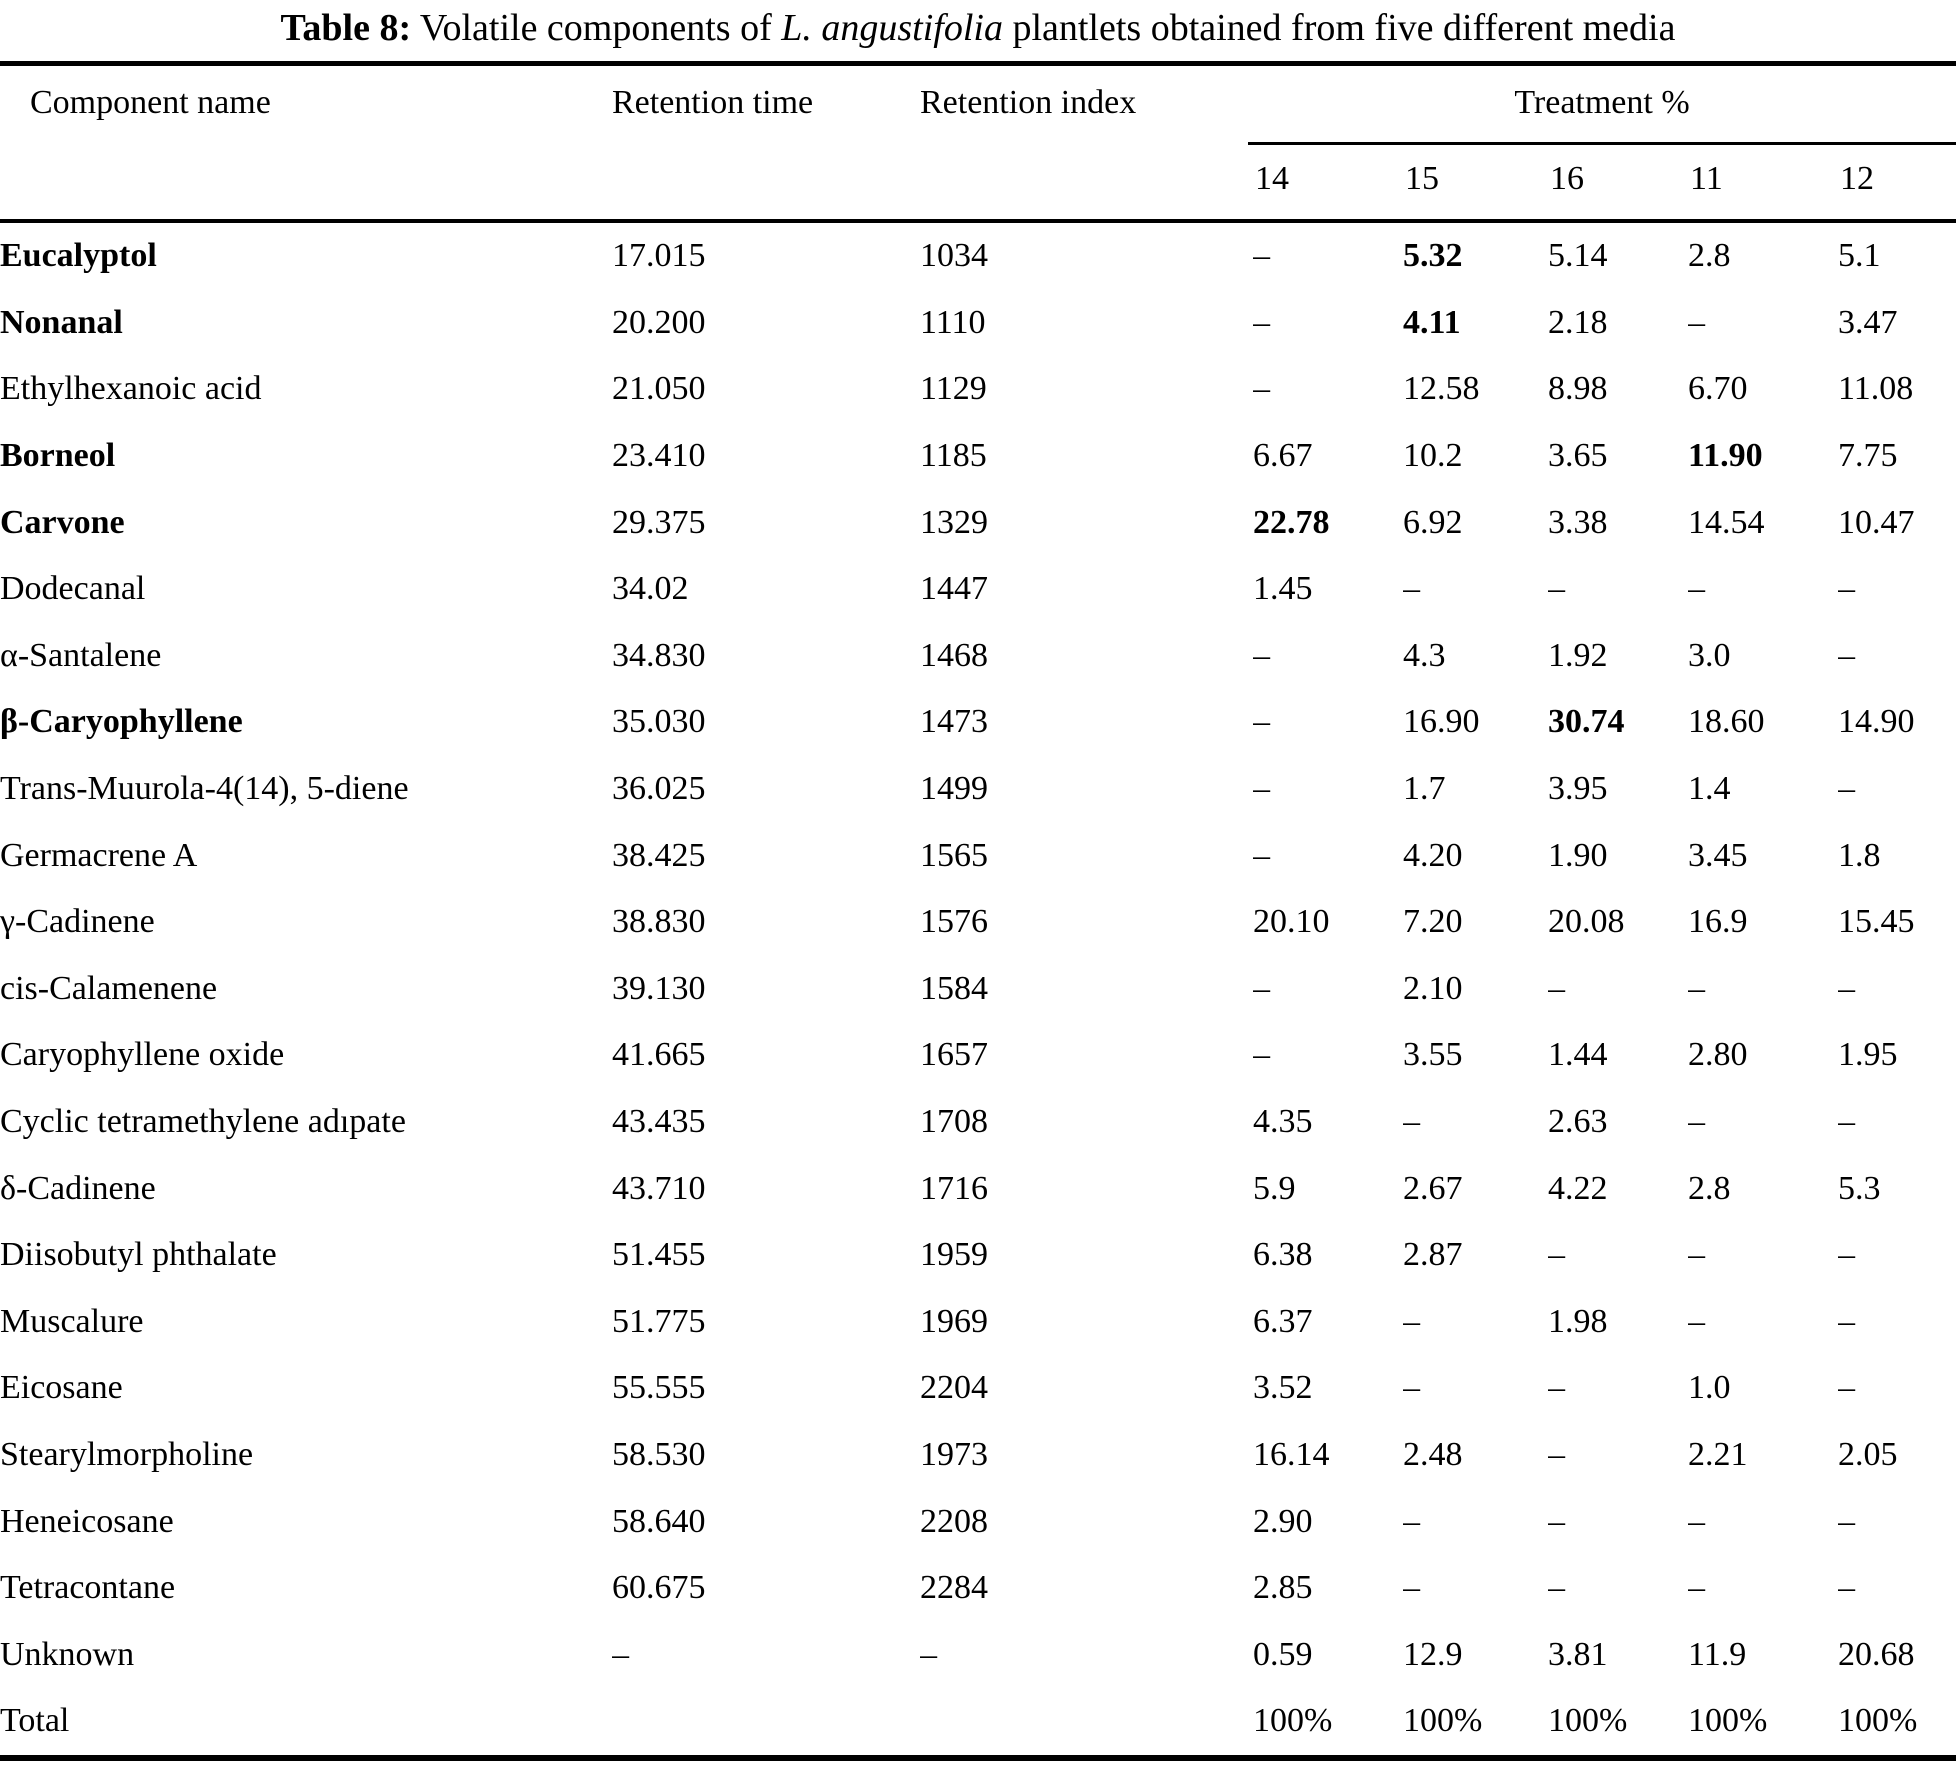  Describe the element at coordinates (978, 855) in the screenshot. I see `table-row: Germacrene A 38.425 1565 – 4.20 1.90 3.45 1.8` at that location.